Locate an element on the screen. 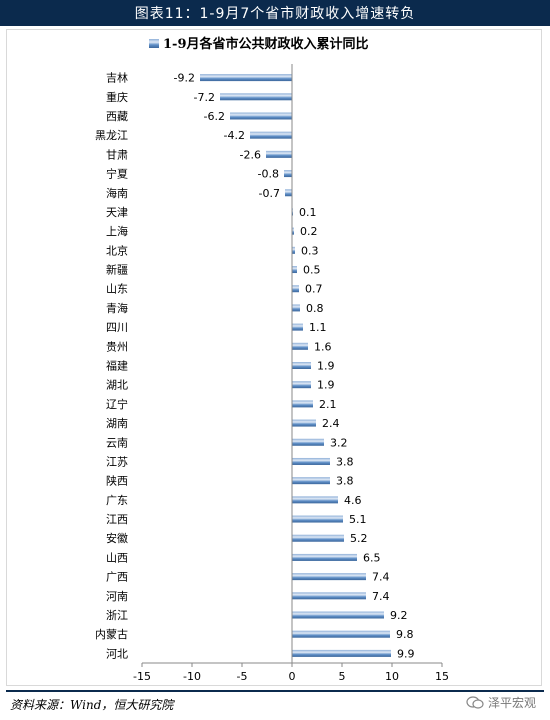 The height and width of the screenshot is (720, 550). data-label: 6.5 is located at coordinates (372, 557).